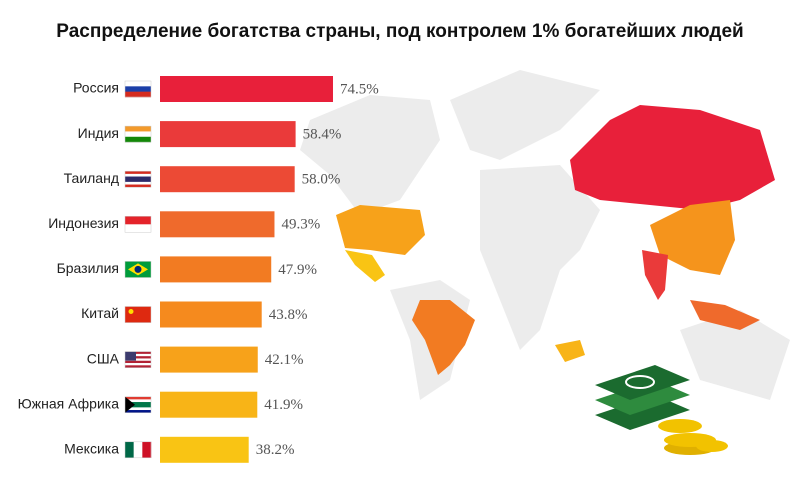 This screenshot has height=493, width=800. Describe the element at coordinates (288, 315) in the screenshot. I see `value-label: 43.8%` at that location.